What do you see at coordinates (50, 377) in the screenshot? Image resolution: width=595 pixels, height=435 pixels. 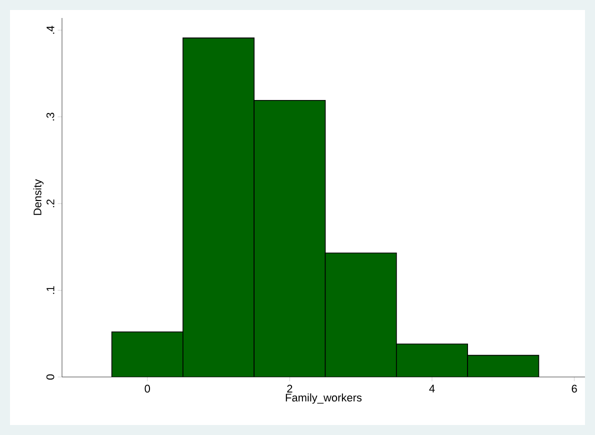 I see `y-tick-label: 0` at bounding box center [50, 377].